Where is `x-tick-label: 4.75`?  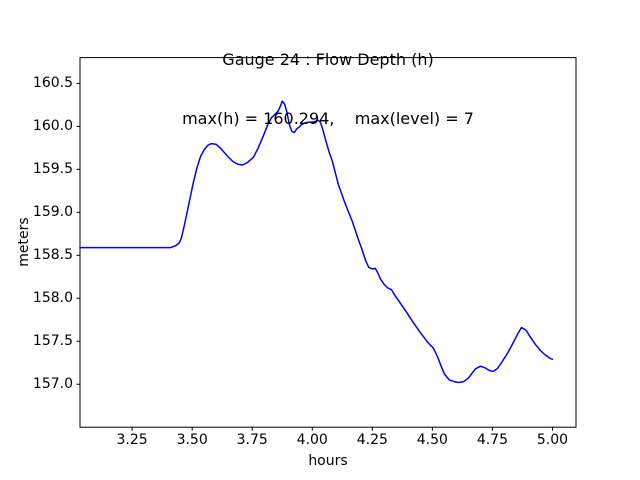
x-tick-label: 4.75 is located at coordinates (492, 440).